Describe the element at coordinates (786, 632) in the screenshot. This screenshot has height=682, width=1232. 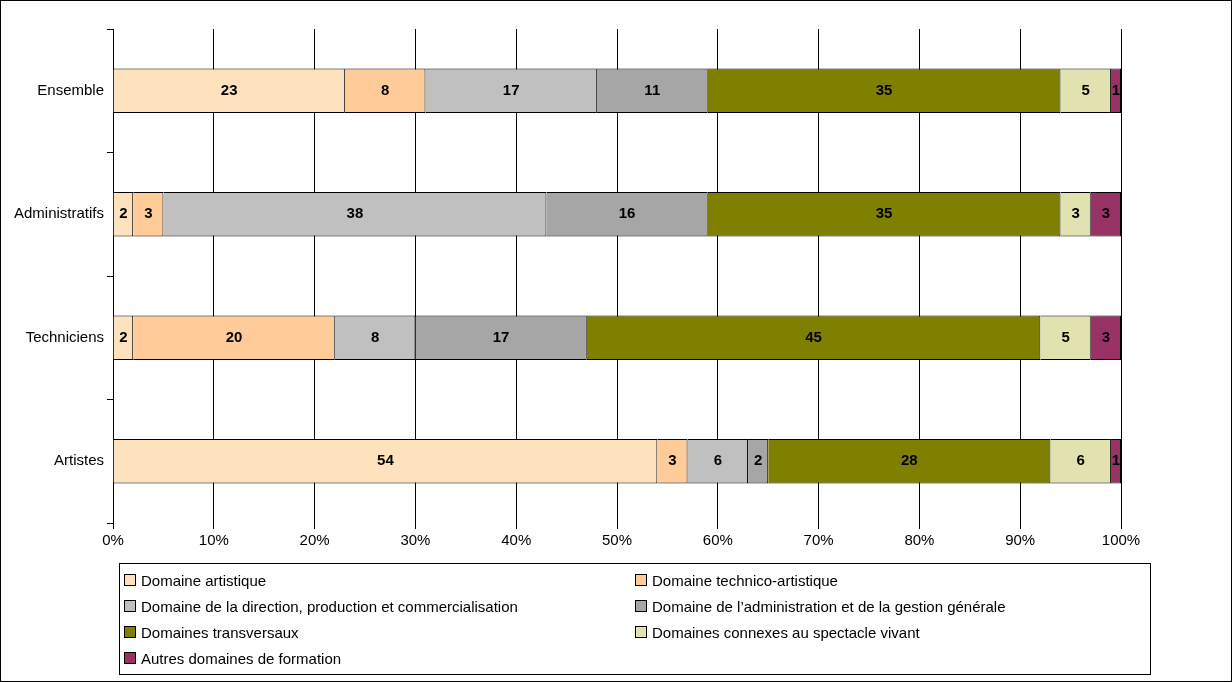
I see `legend-label: Domaines connexes au spectacle vivant` at that location.